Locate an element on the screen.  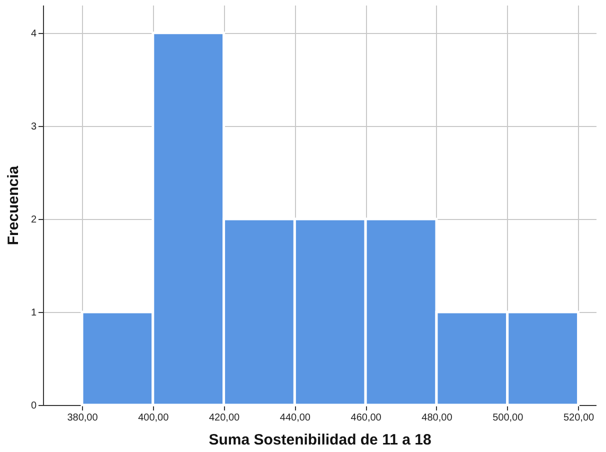
x-tick-label: 400,00 is located at coordinates (154, 418).